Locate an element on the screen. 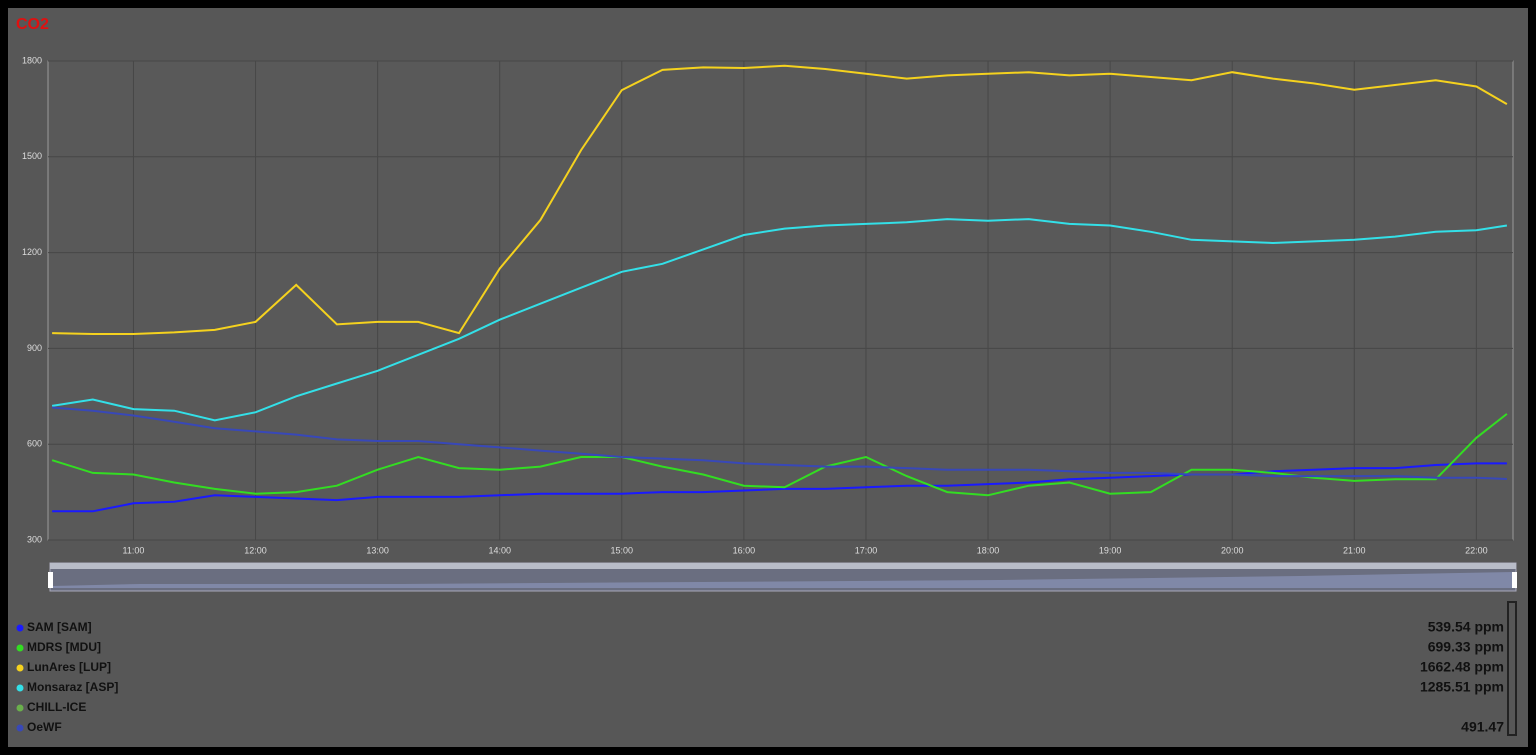  legend-label: CHILL-ICE is located at coordinates (56, 707).